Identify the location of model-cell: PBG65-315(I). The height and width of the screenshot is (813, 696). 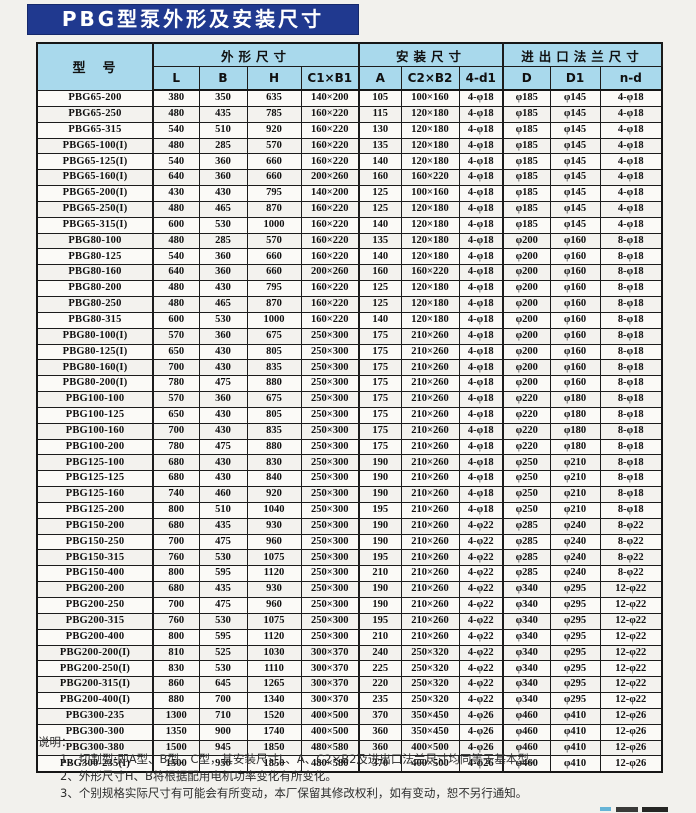
(95, 225).